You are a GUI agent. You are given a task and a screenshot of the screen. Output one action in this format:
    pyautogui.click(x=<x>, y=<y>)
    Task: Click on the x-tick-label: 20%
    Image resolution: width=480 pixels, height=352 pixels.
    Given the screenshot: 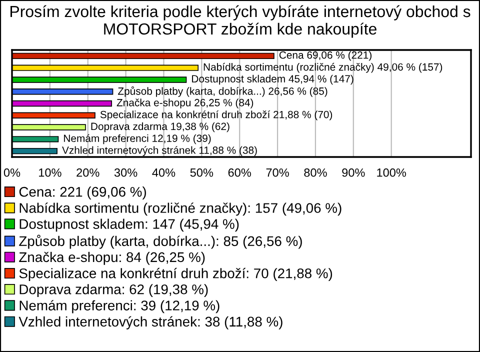 What is the action you would take?
    pyautogui.click(x=88, y=172)
    